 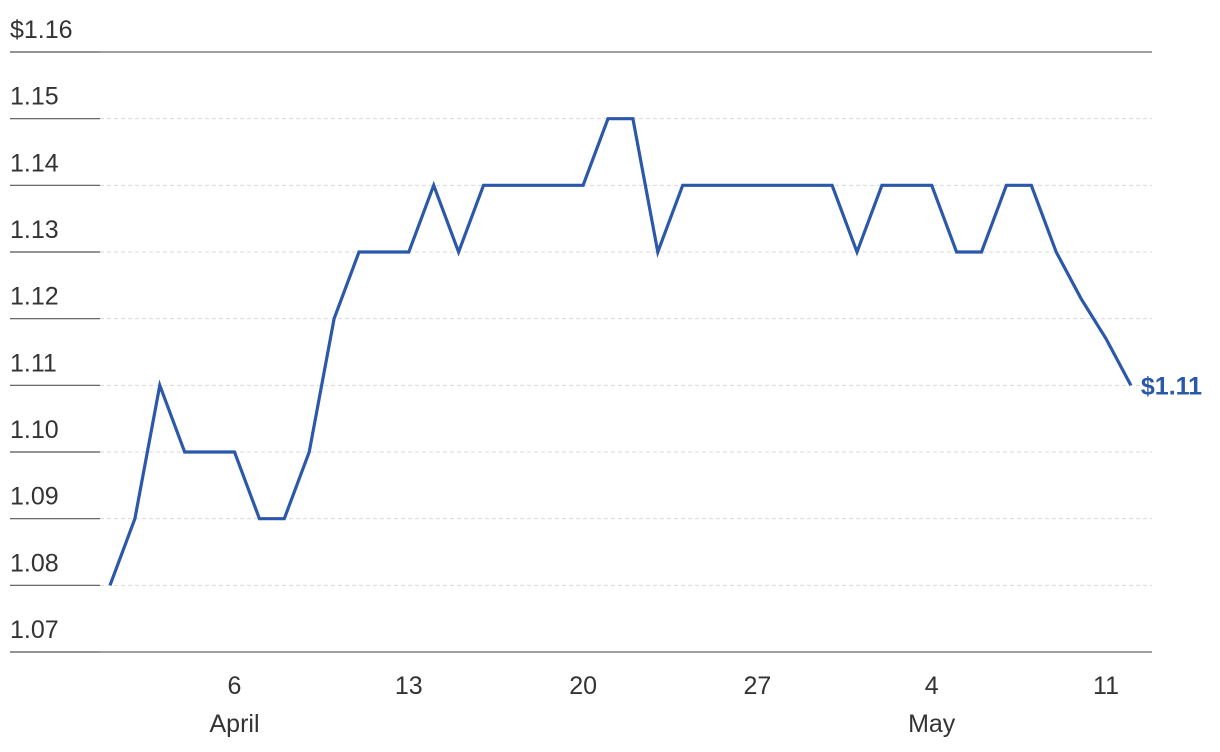 What do you see at coordinates (583, 686) in the screenshot?
I see `x-tick-label: 20` at bounding box center [583, 686].